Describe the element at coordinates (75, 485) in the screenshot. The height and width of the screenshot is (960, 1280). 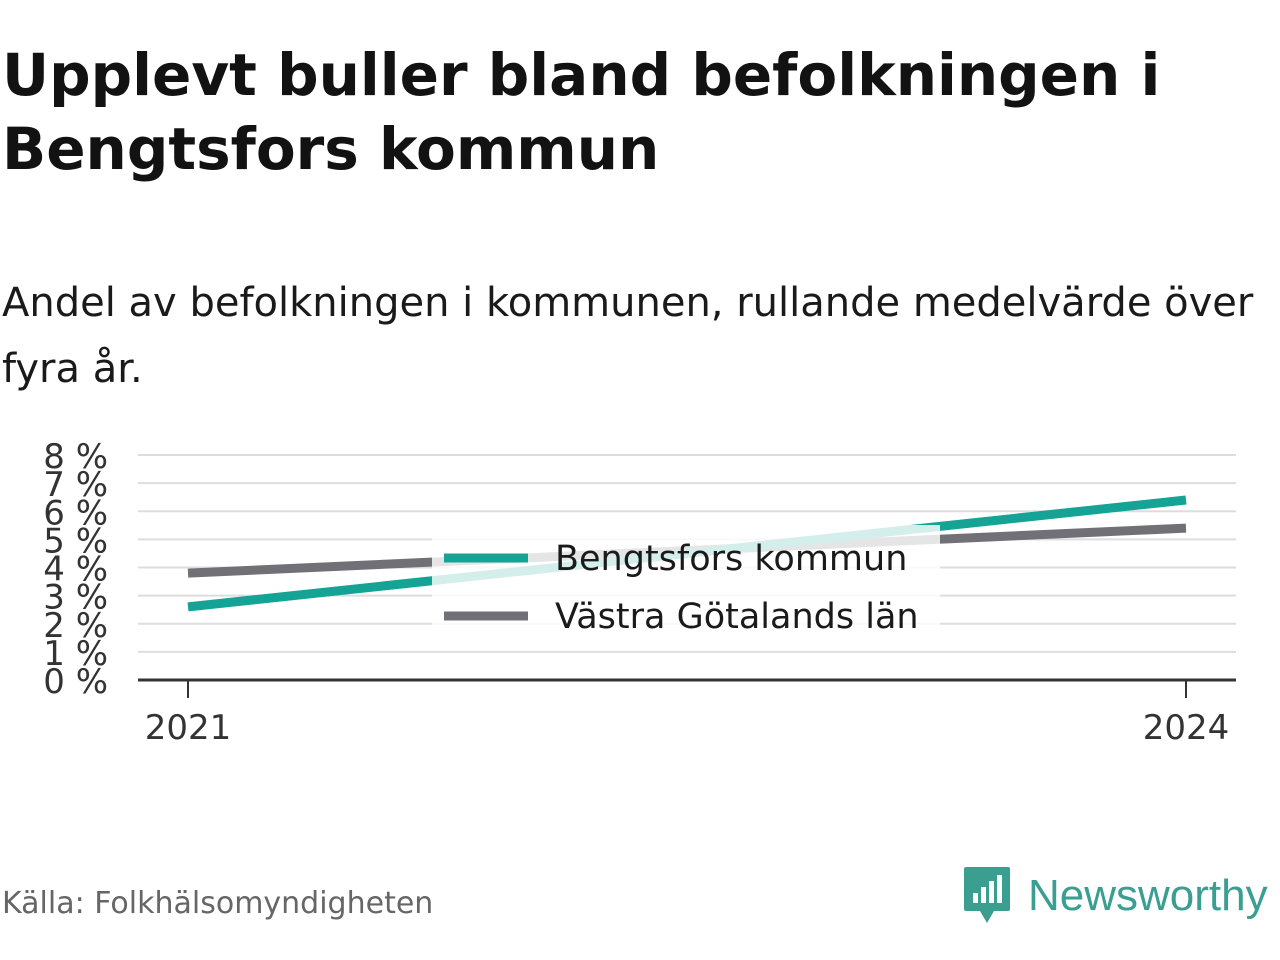
I see `y-tick-label: 7 %` at that location.